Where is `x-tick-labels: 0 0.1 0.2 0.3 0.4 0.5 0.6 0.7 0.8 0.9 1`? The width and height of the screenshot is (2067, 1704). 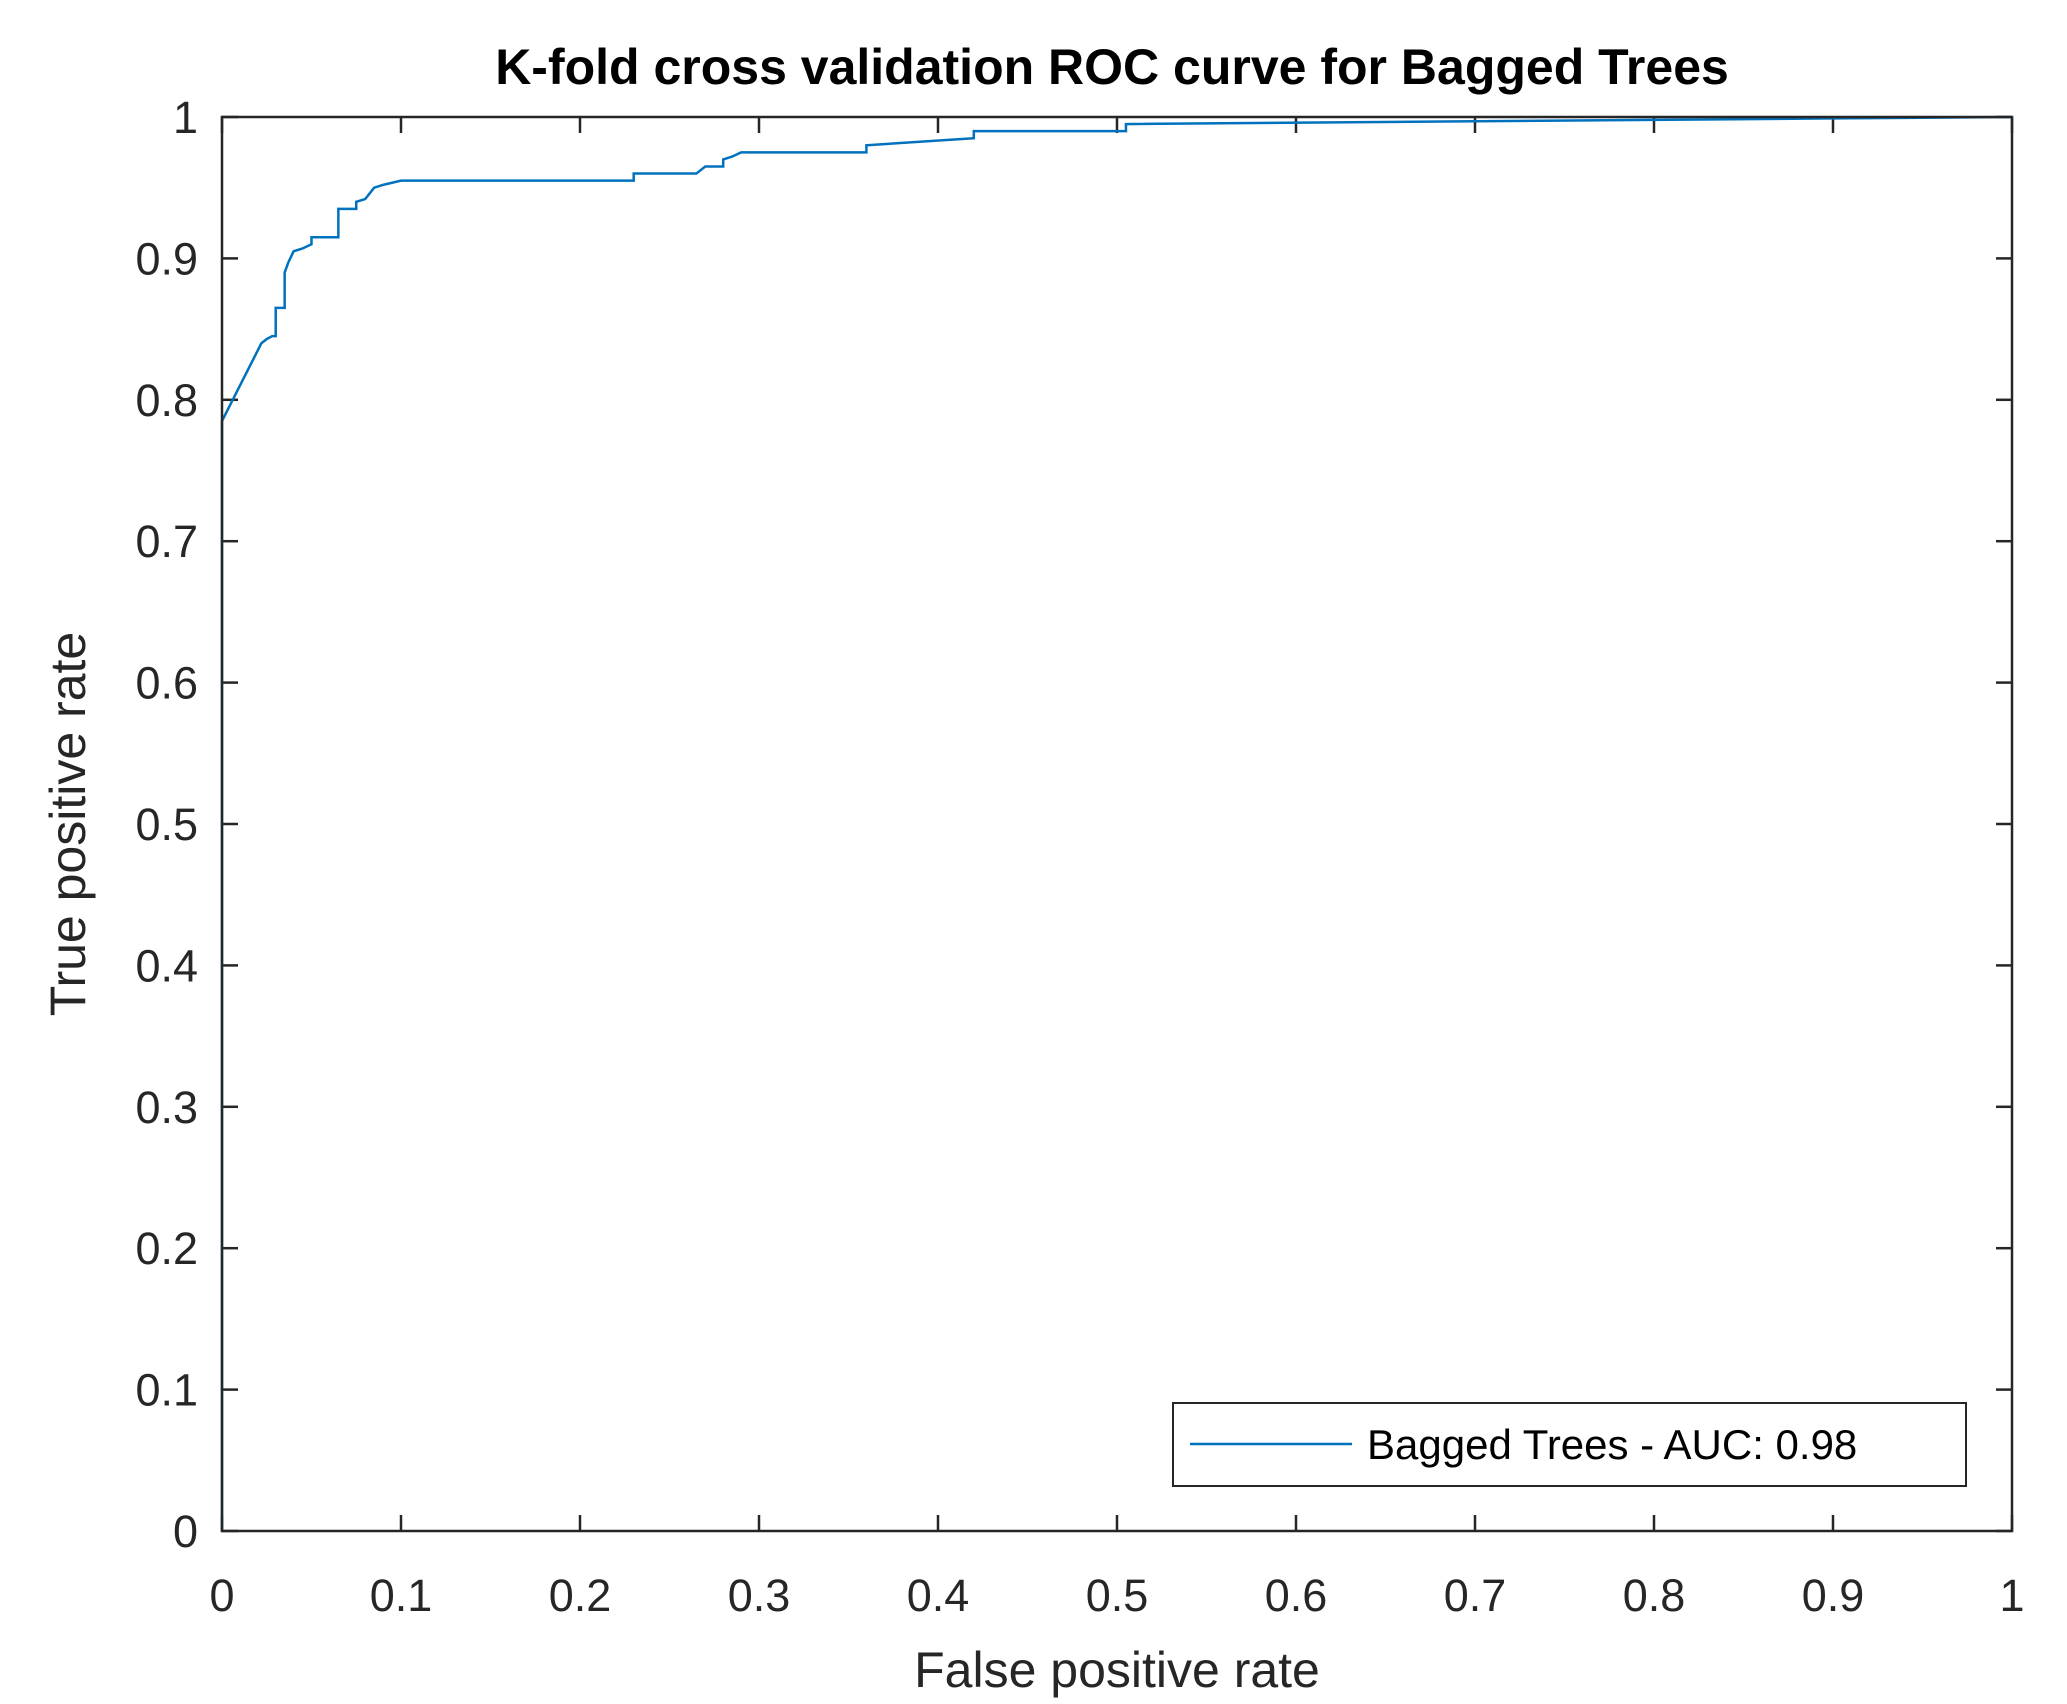 x-tick-labels: 0 0.1 0.2 0.3 0.4 0.5 0.6 0.7 0.8 0.9 1 is located at coordinates (1116, 1595).